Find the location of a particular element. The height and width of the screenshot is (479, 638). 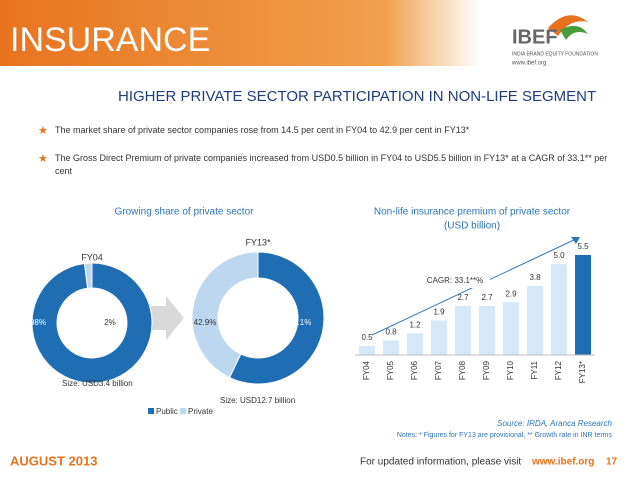

section-title: Growing share of private sector is located at coordinates (185, 212).